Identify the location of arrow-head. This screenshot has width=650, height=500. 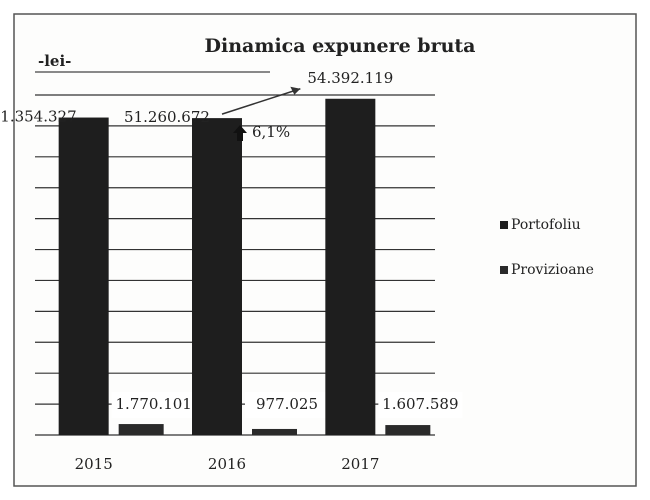
(295, 90).